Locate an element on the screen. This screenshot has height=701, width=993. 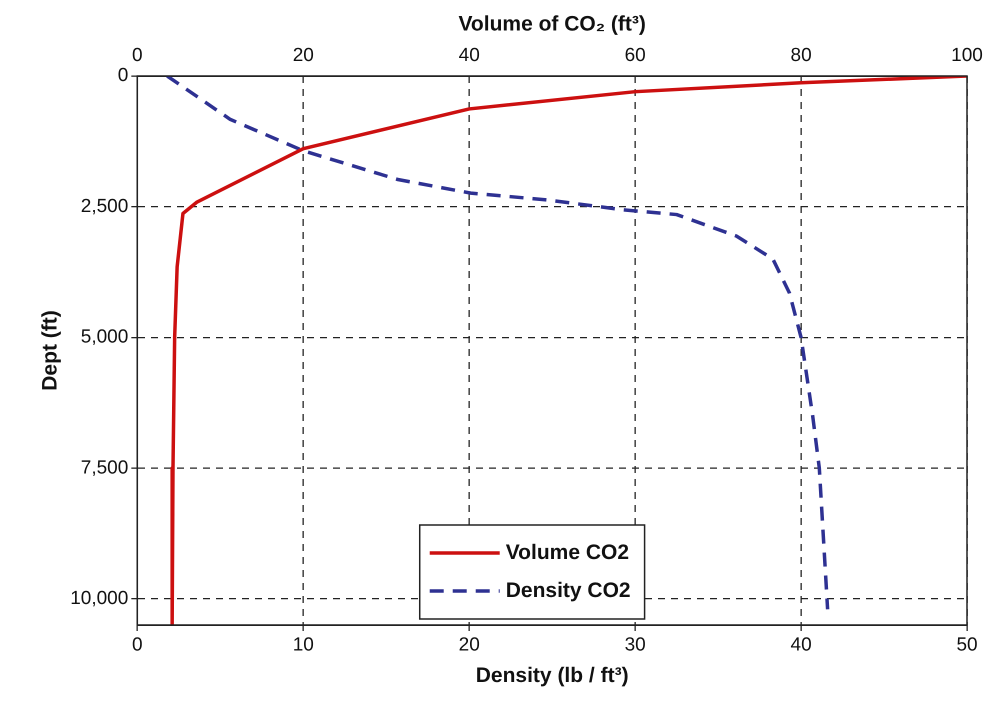
x-tick-label: 50 is located at coordinates (967, 645).